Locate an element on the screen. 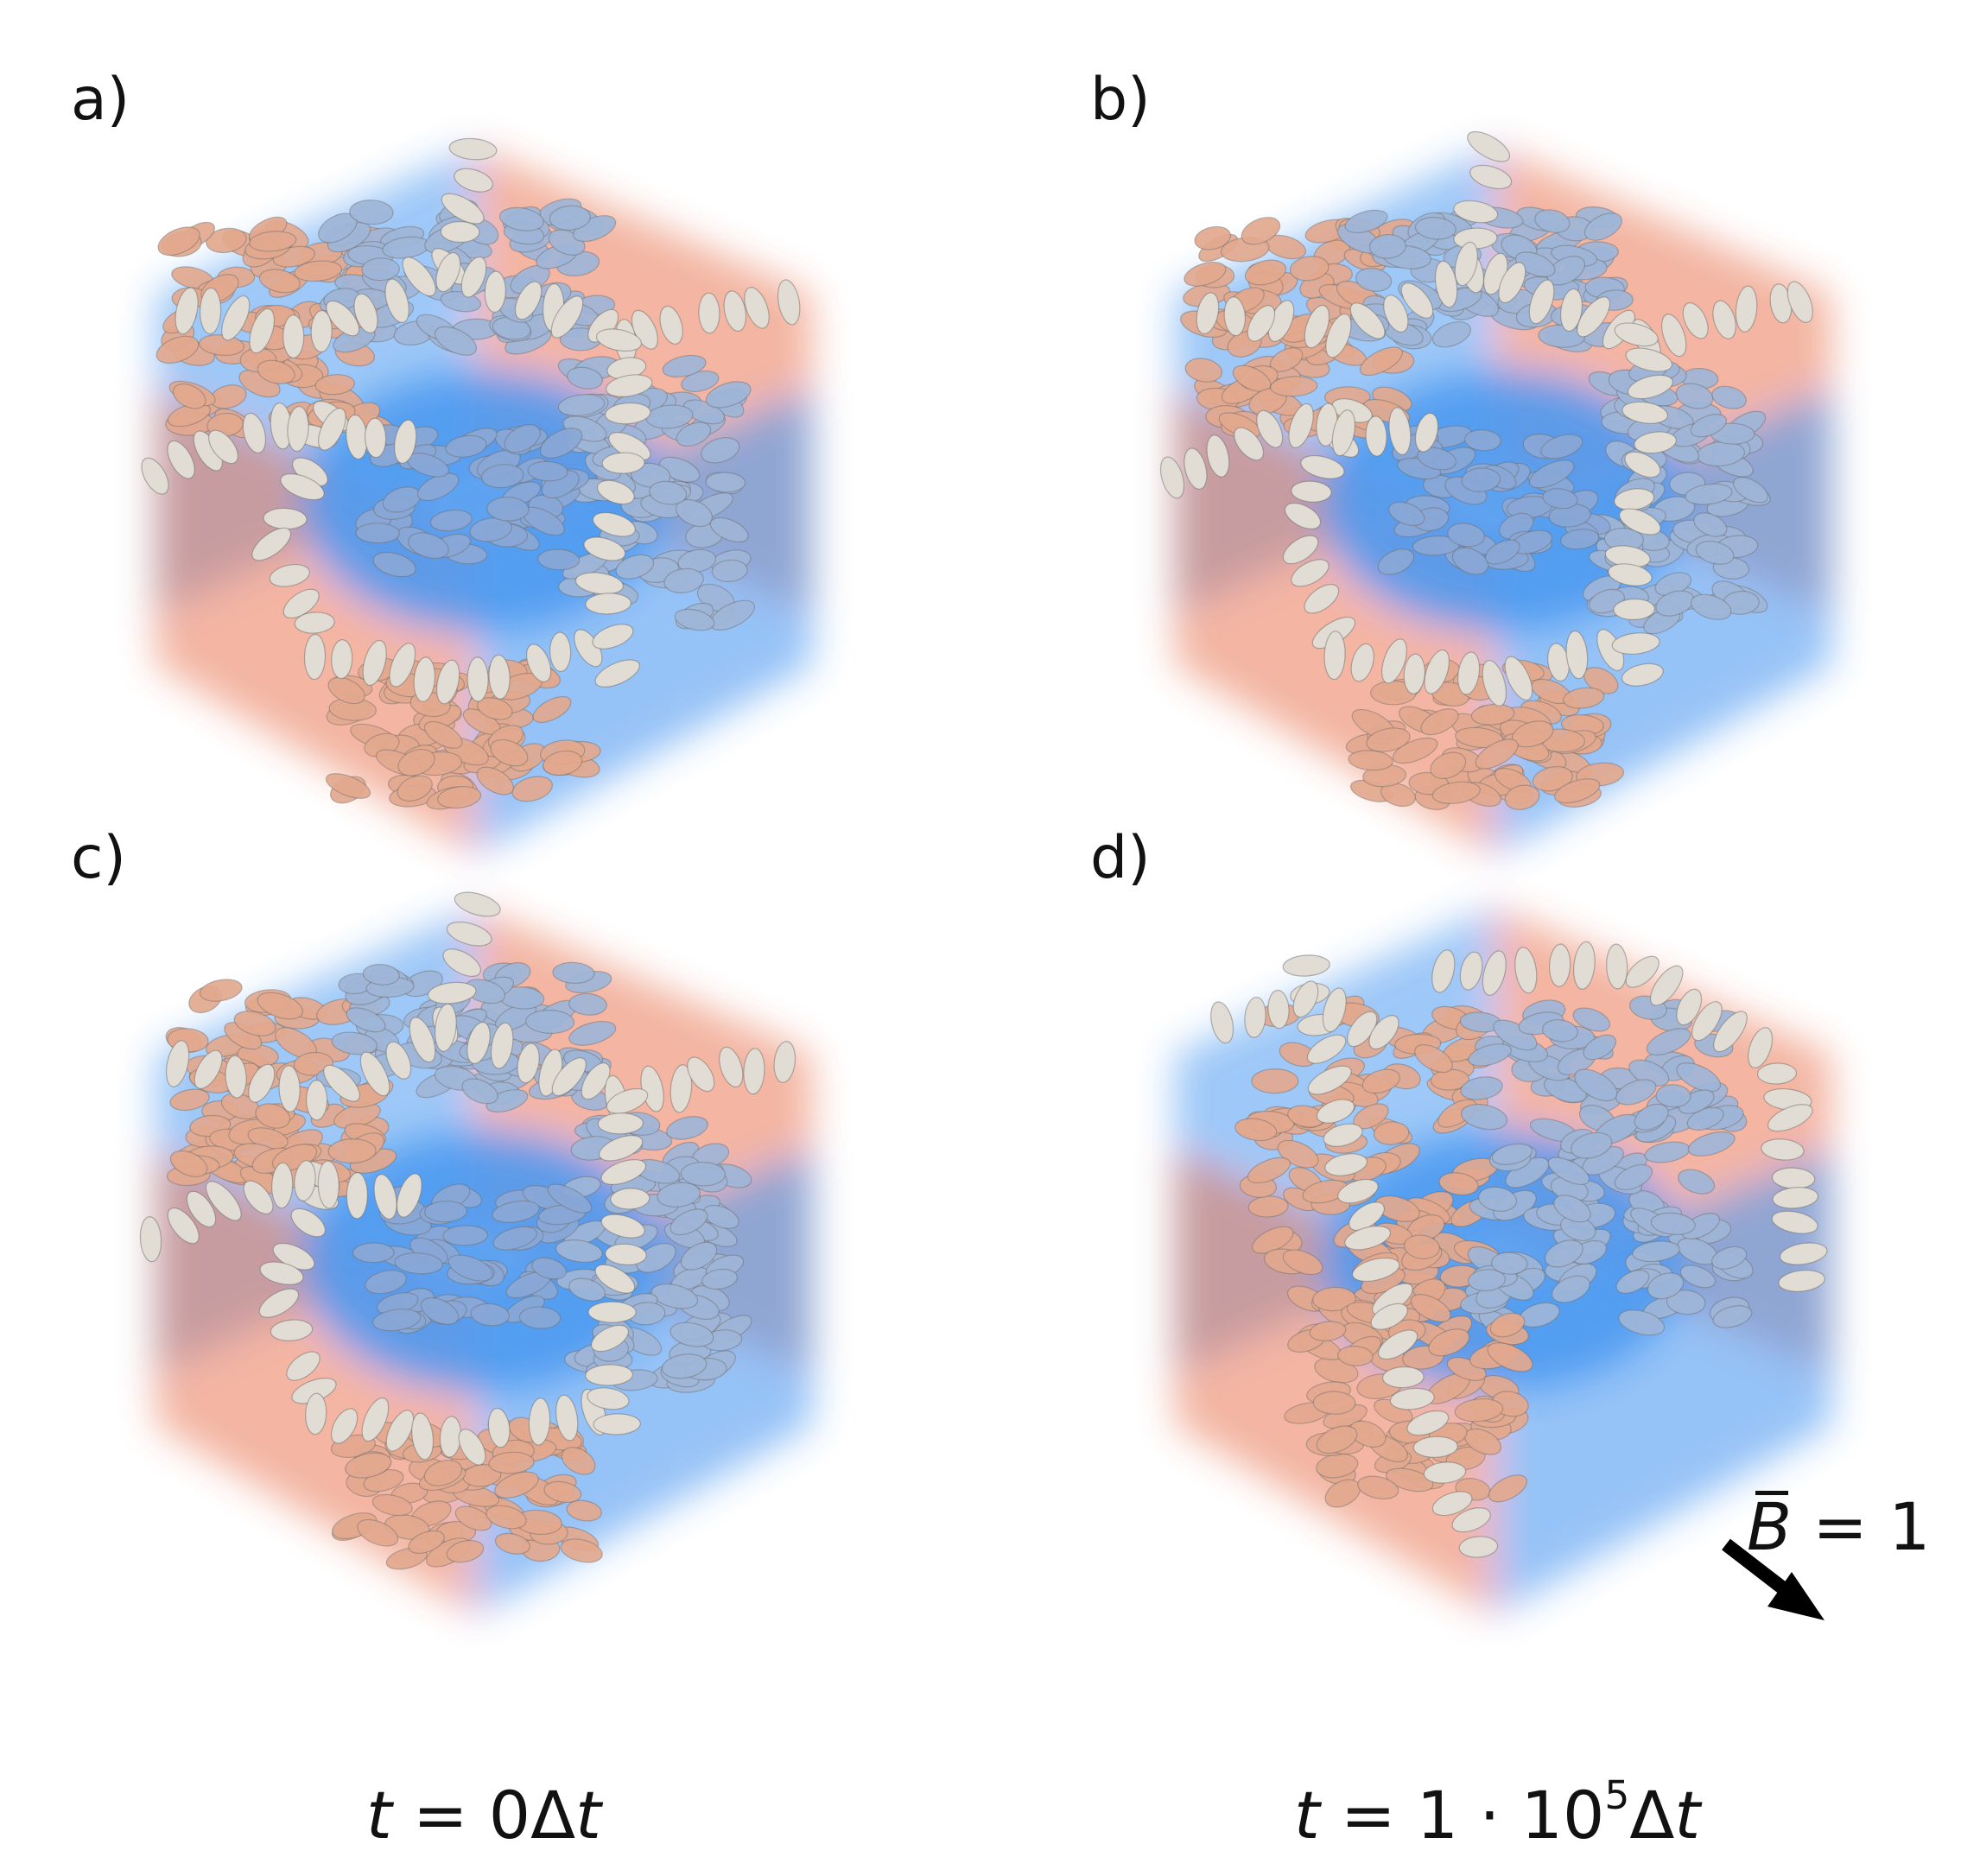  panel-label-d: d) is located at coordinates (1120, 858).